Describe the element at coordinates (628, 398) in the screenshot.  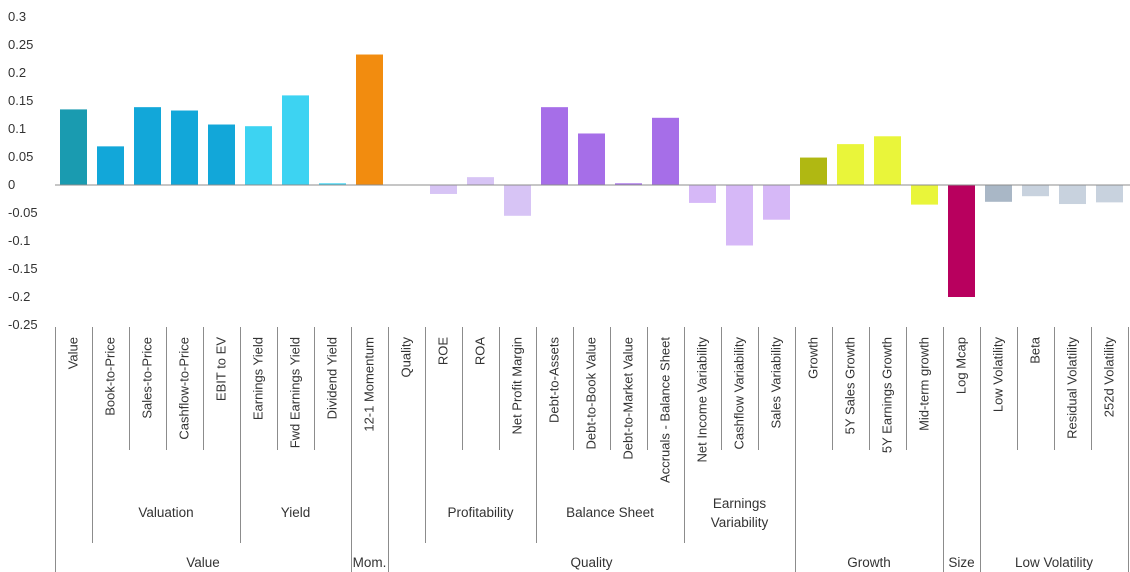
I see `category-label-debt-to-market-value: Debt-to-Market Value` at that location.